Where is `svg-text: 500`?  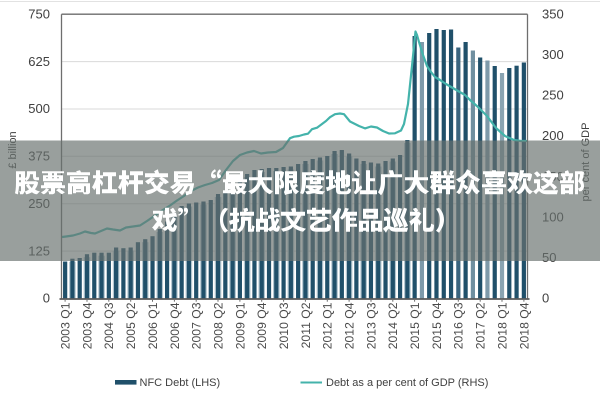
svg-text: 500 is located at coordinates (39, 108).